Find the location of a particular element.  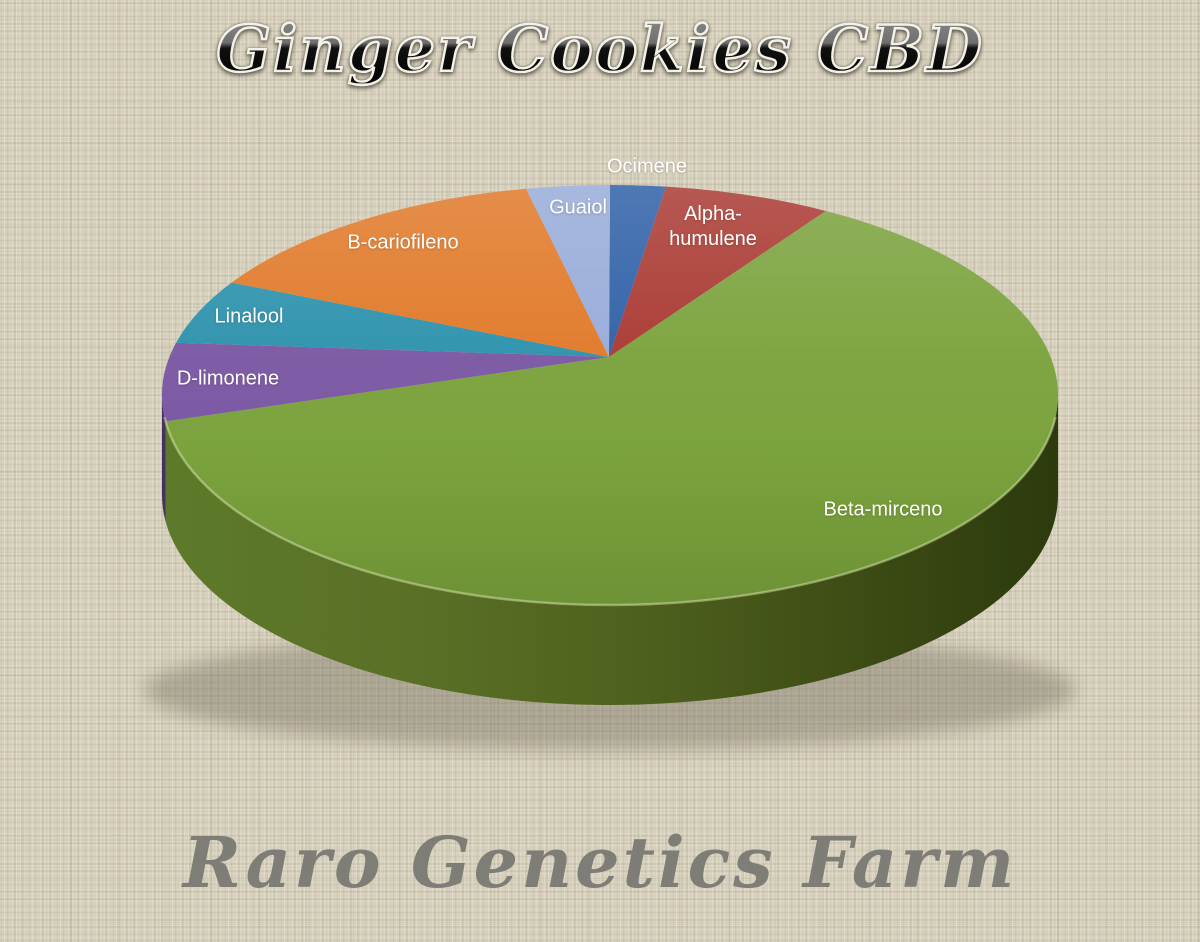

pie-label-line: Linalool is located at coordinates (249, 316).